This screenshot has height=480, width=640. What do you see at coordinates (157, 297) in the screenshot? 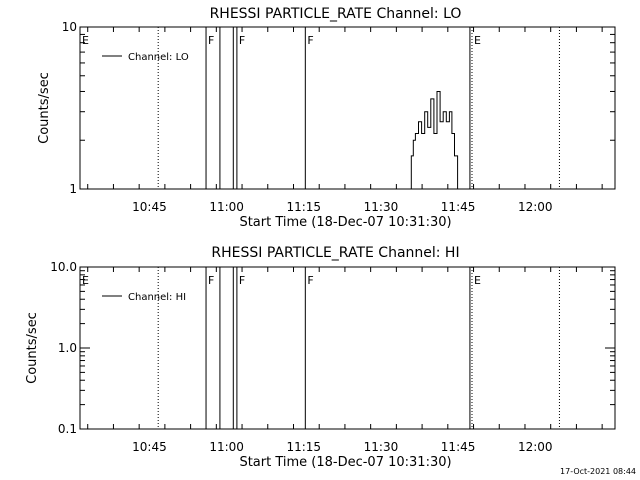
I see `legend-label: Channel: HI` at bounding box center [157, 297].